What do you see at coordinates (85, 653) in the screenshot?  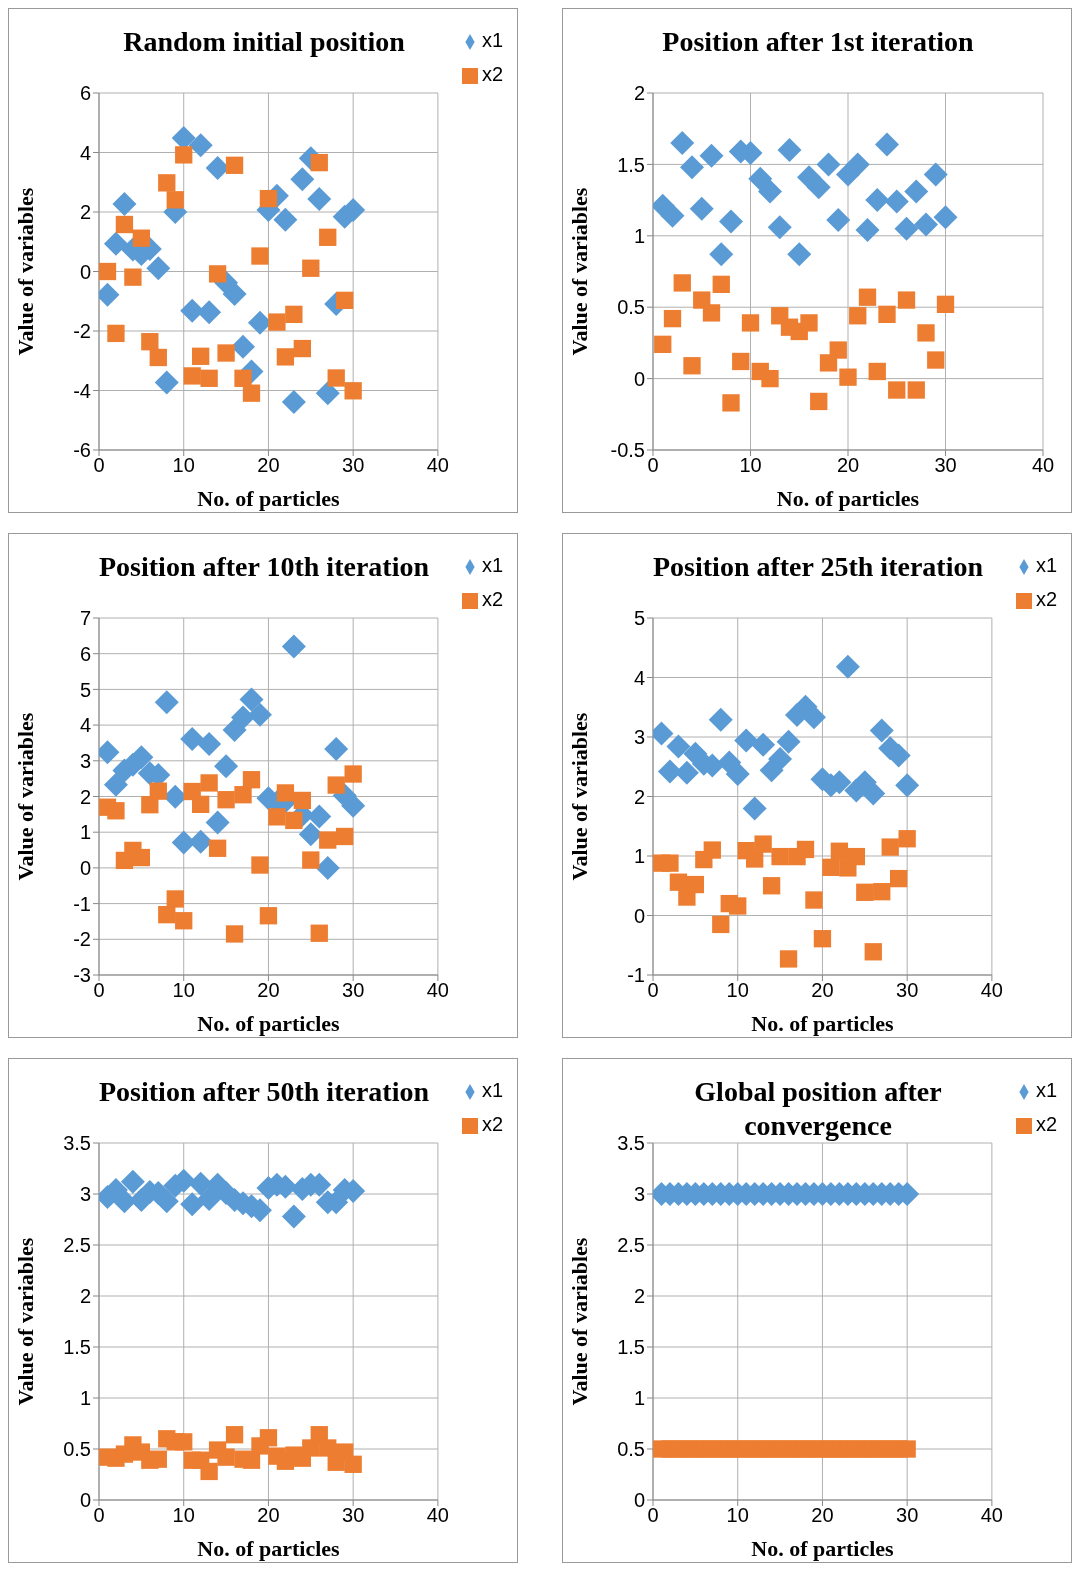 I see `y-tick-label: 6` at bounding box center [85, 653].